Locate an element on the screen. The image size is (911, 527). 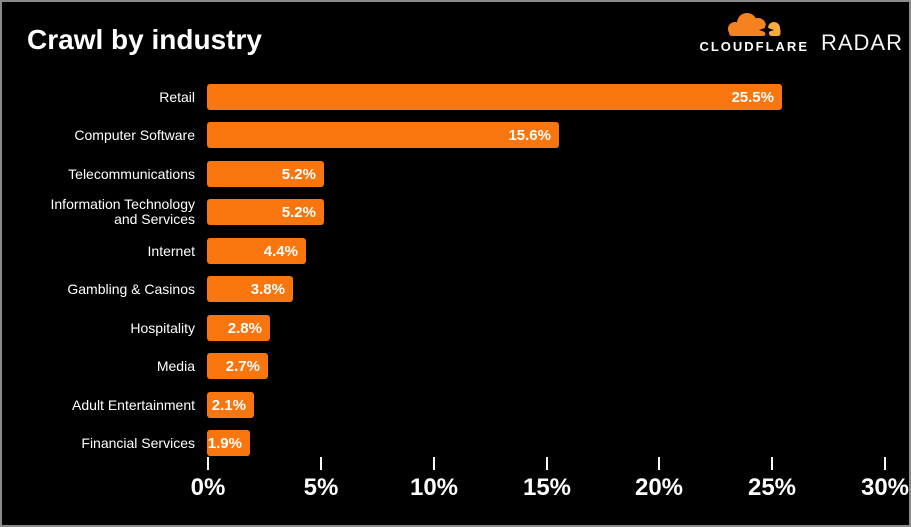
category-label: Hospitality is located at coordinates (162, 327).